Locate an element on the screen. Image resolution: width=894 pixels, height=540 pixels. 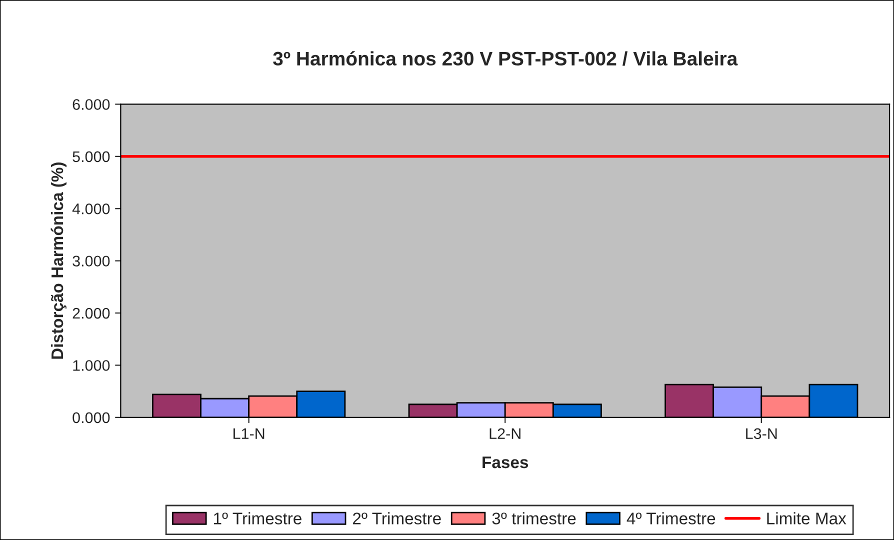
legend-label: 3º trimestre is located at coordinates (534, 518).